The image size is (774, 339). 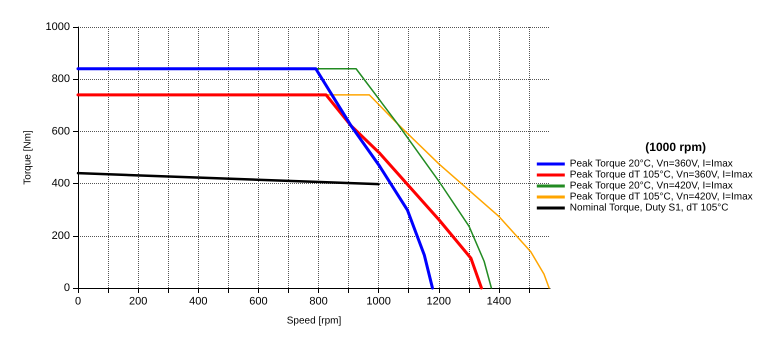 What do you see at coordinates (28, 157) in the screenshot?
I see `y-axis-title: Torque [Nm]` at bounding box center [28, 157].